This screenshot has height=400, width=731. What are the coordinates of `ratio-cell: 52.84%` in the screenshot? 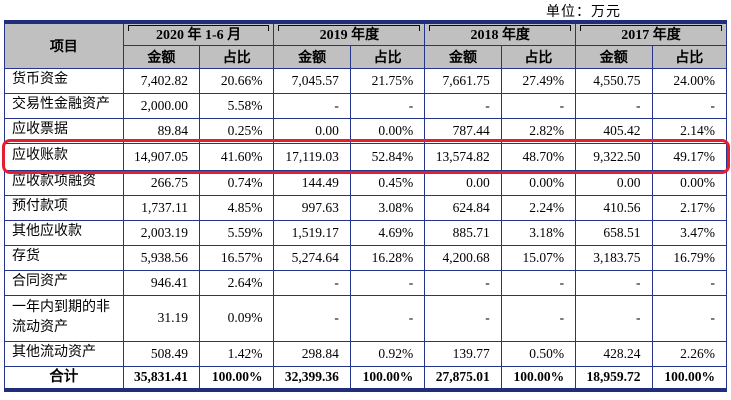 It's located at (387, 156).